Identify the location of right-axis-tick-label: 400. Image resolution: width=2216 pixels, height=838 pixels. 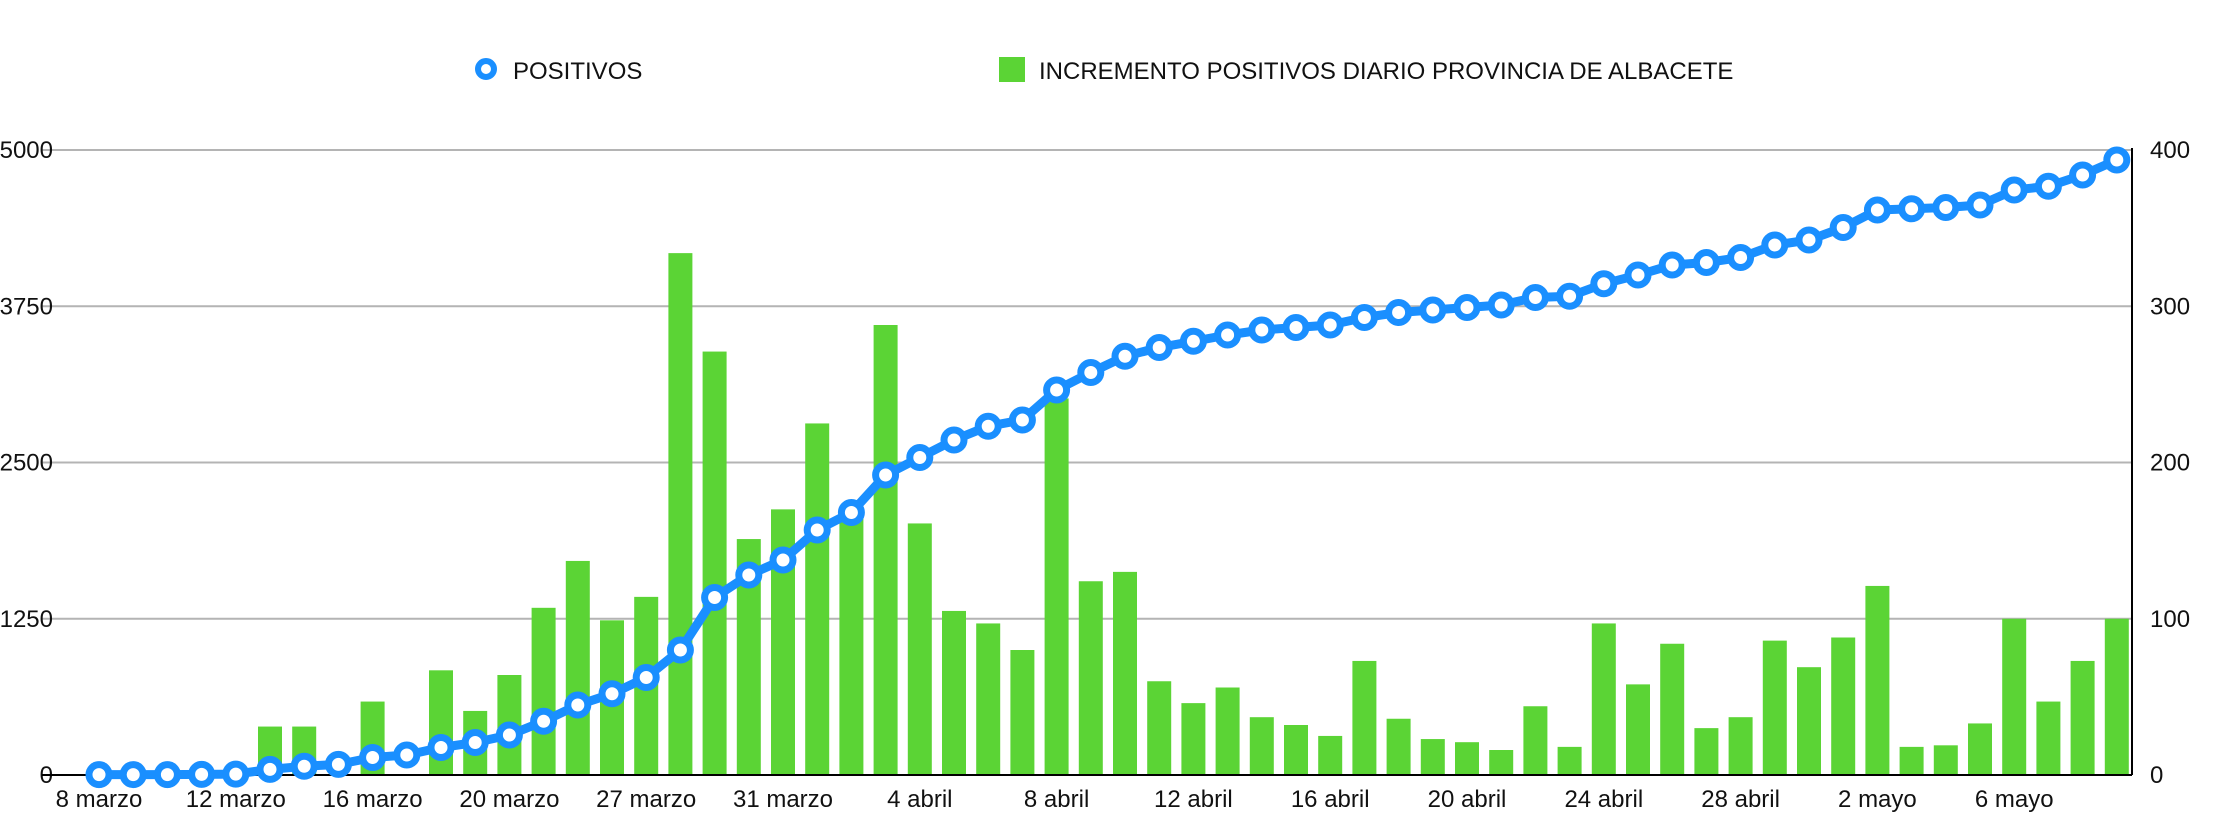
(2170, 150).